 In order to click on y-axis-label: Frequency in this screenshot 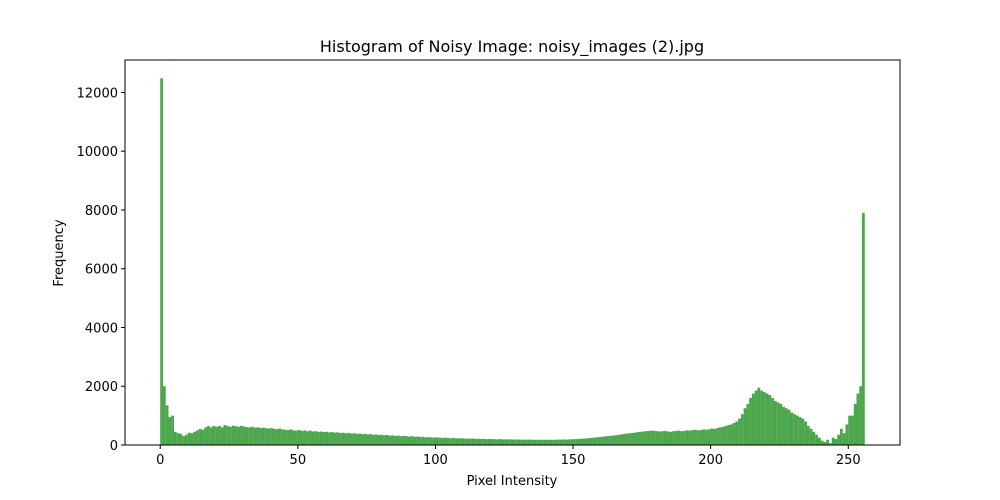, I will do `click(59, 252)`.